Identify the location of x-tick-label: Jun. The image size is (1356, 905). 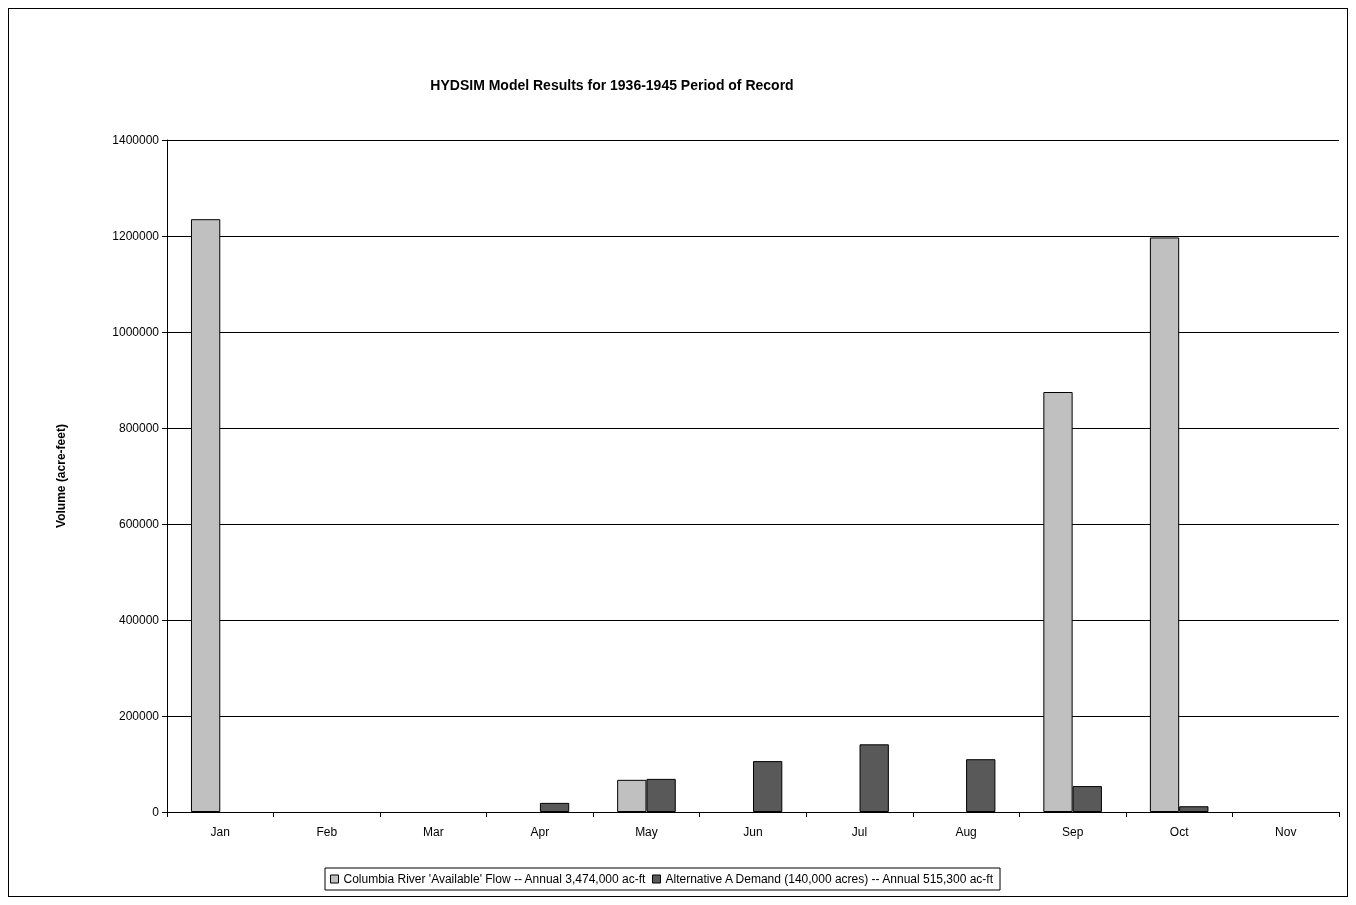
(753, 832).